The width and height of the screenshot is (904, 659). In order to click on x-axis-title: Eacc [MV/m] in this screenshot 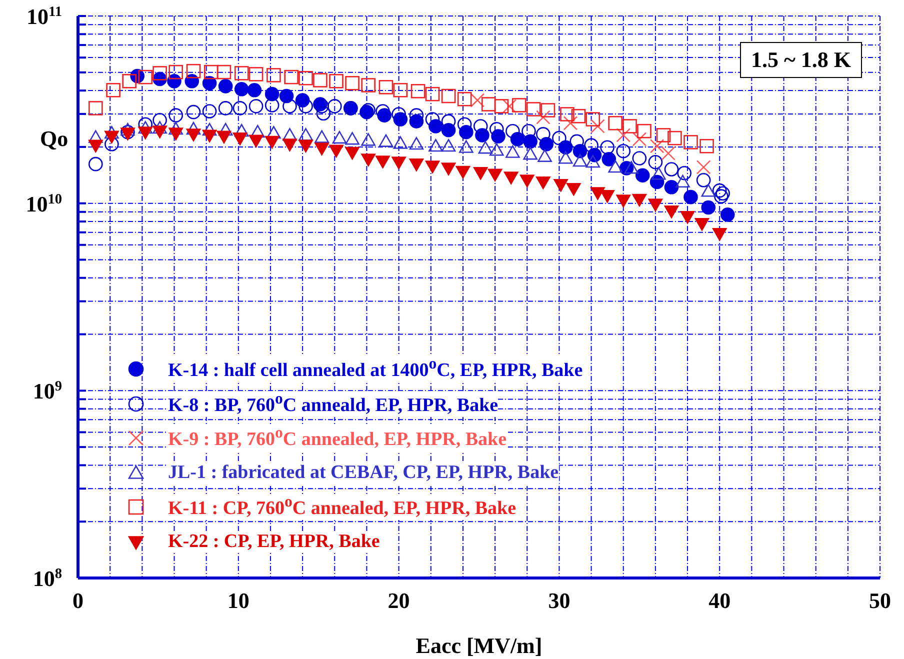, I will do `click(479, 645)`.